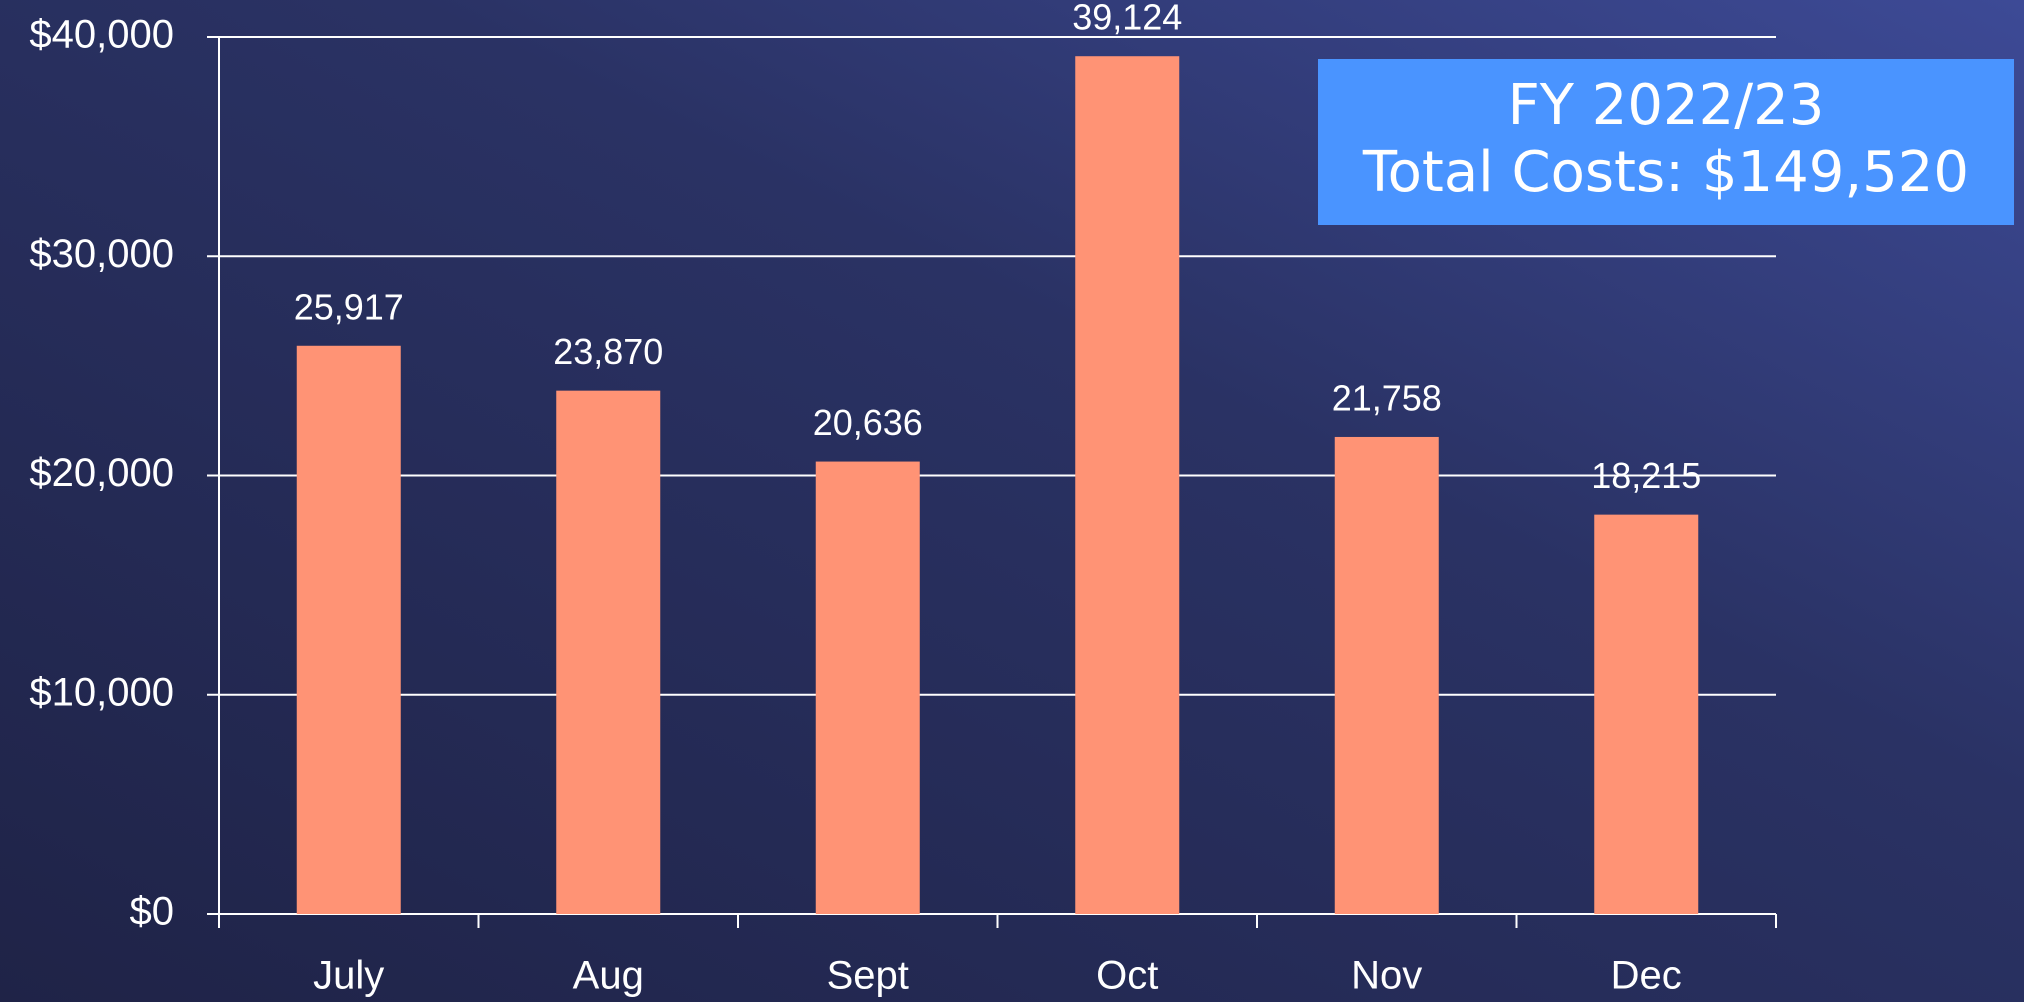  Describe the element at coordinates (349, 306) in the screenshot. I see `data-label: 25,917` at that location.